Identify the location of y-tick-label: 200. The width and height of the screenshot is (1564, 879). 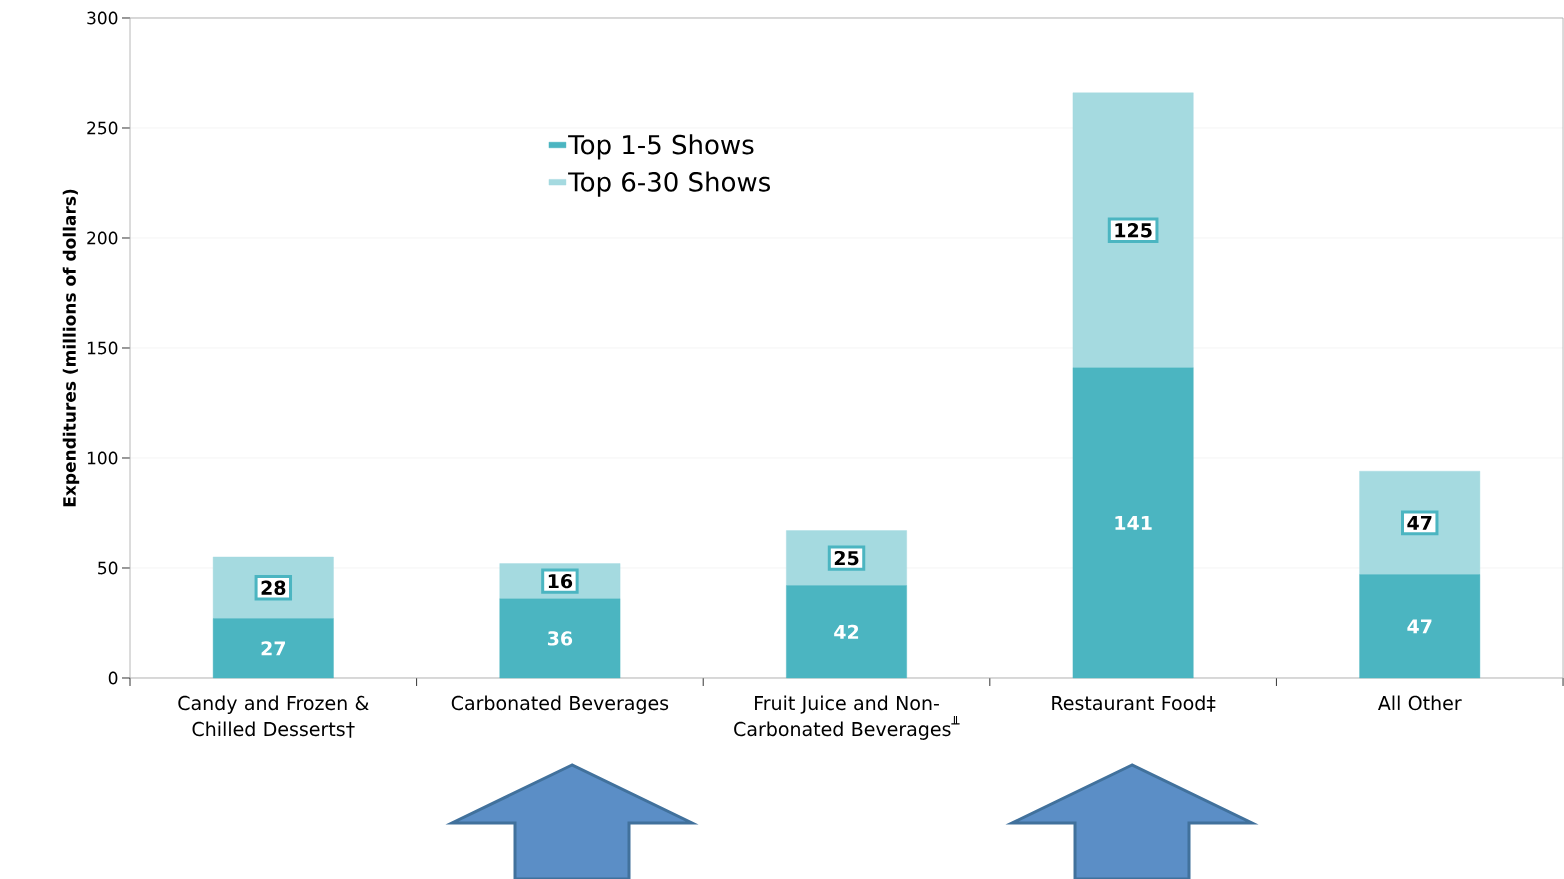
(102, 238).